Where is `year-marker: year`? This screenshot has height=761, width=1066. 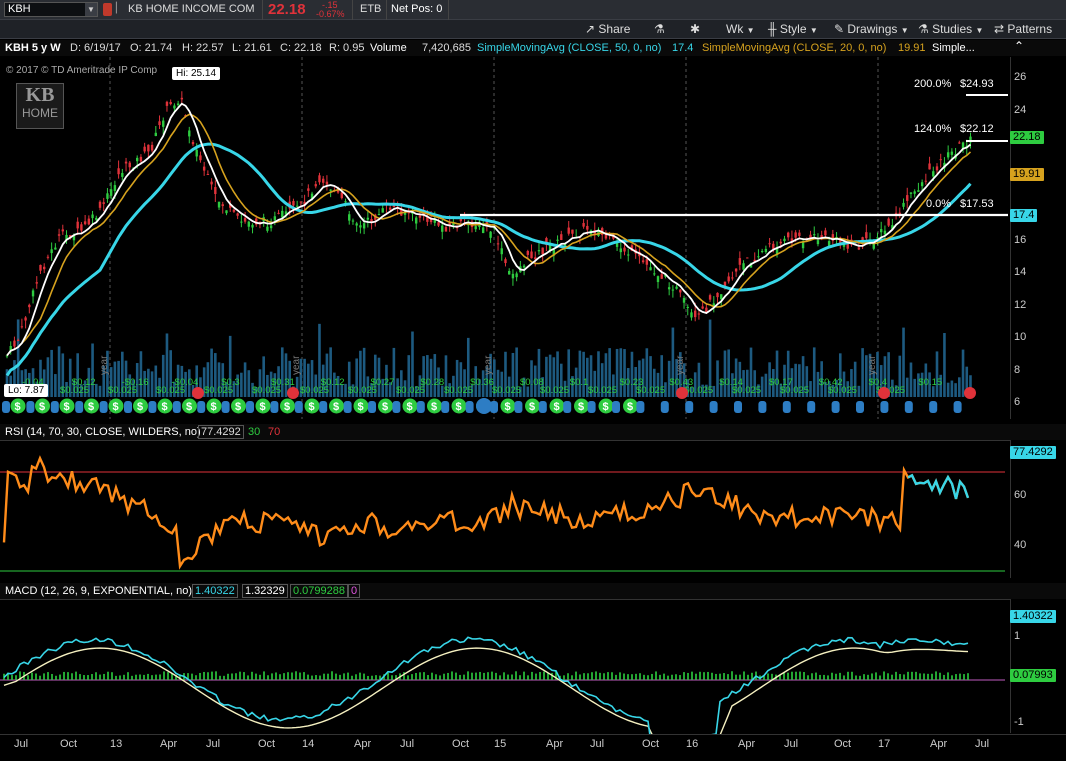
year-marker: year is located at coordinates (104, 365).